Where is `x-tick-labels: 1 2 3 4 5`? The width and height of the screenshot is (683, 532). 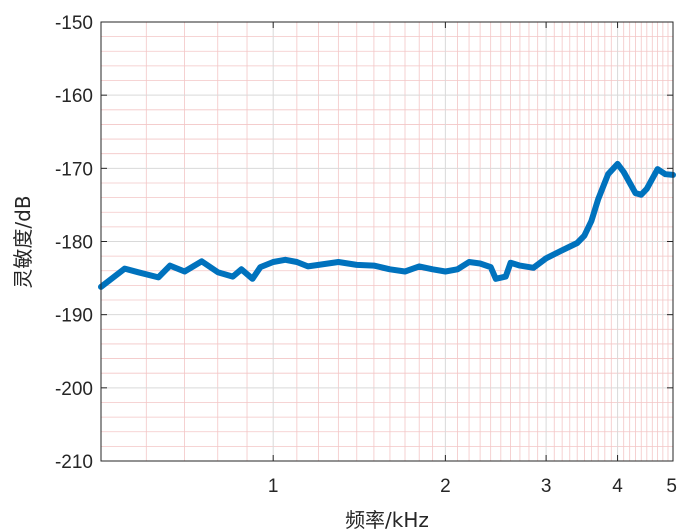 x-tick-labels: 1 2 3 4 5 is located at coordinates (472, 486).